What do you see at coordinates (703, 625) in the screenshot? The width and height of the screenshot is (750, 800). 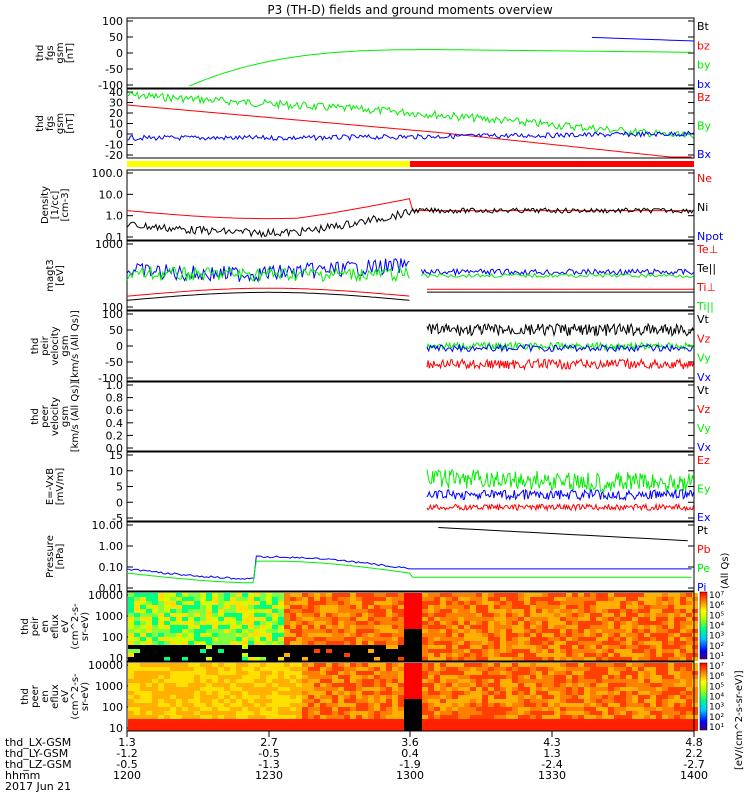 I see `colorbar-top` at bounding box center [703, 625].